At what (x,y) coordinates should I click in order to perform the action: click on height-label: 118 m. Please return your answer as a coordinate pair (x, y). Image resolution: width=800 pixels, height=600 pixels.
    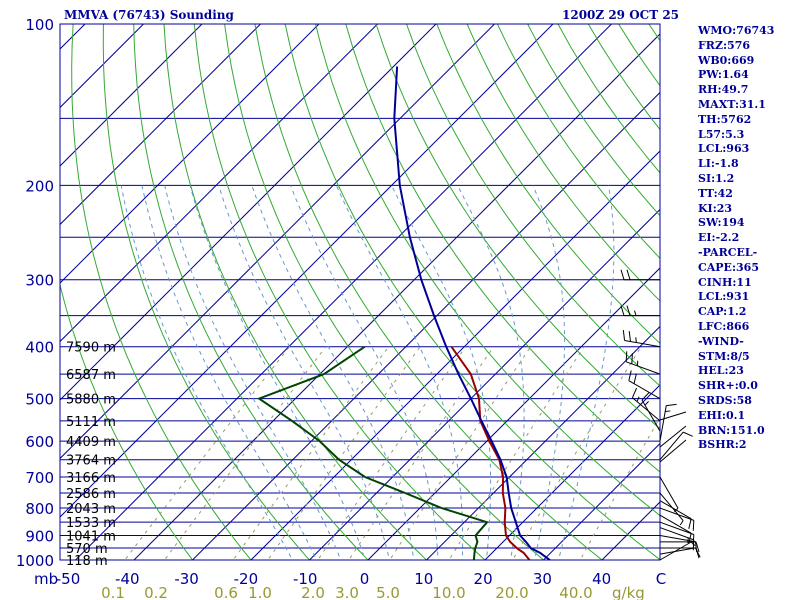
    Looking at the image, I should click on (87, 561).